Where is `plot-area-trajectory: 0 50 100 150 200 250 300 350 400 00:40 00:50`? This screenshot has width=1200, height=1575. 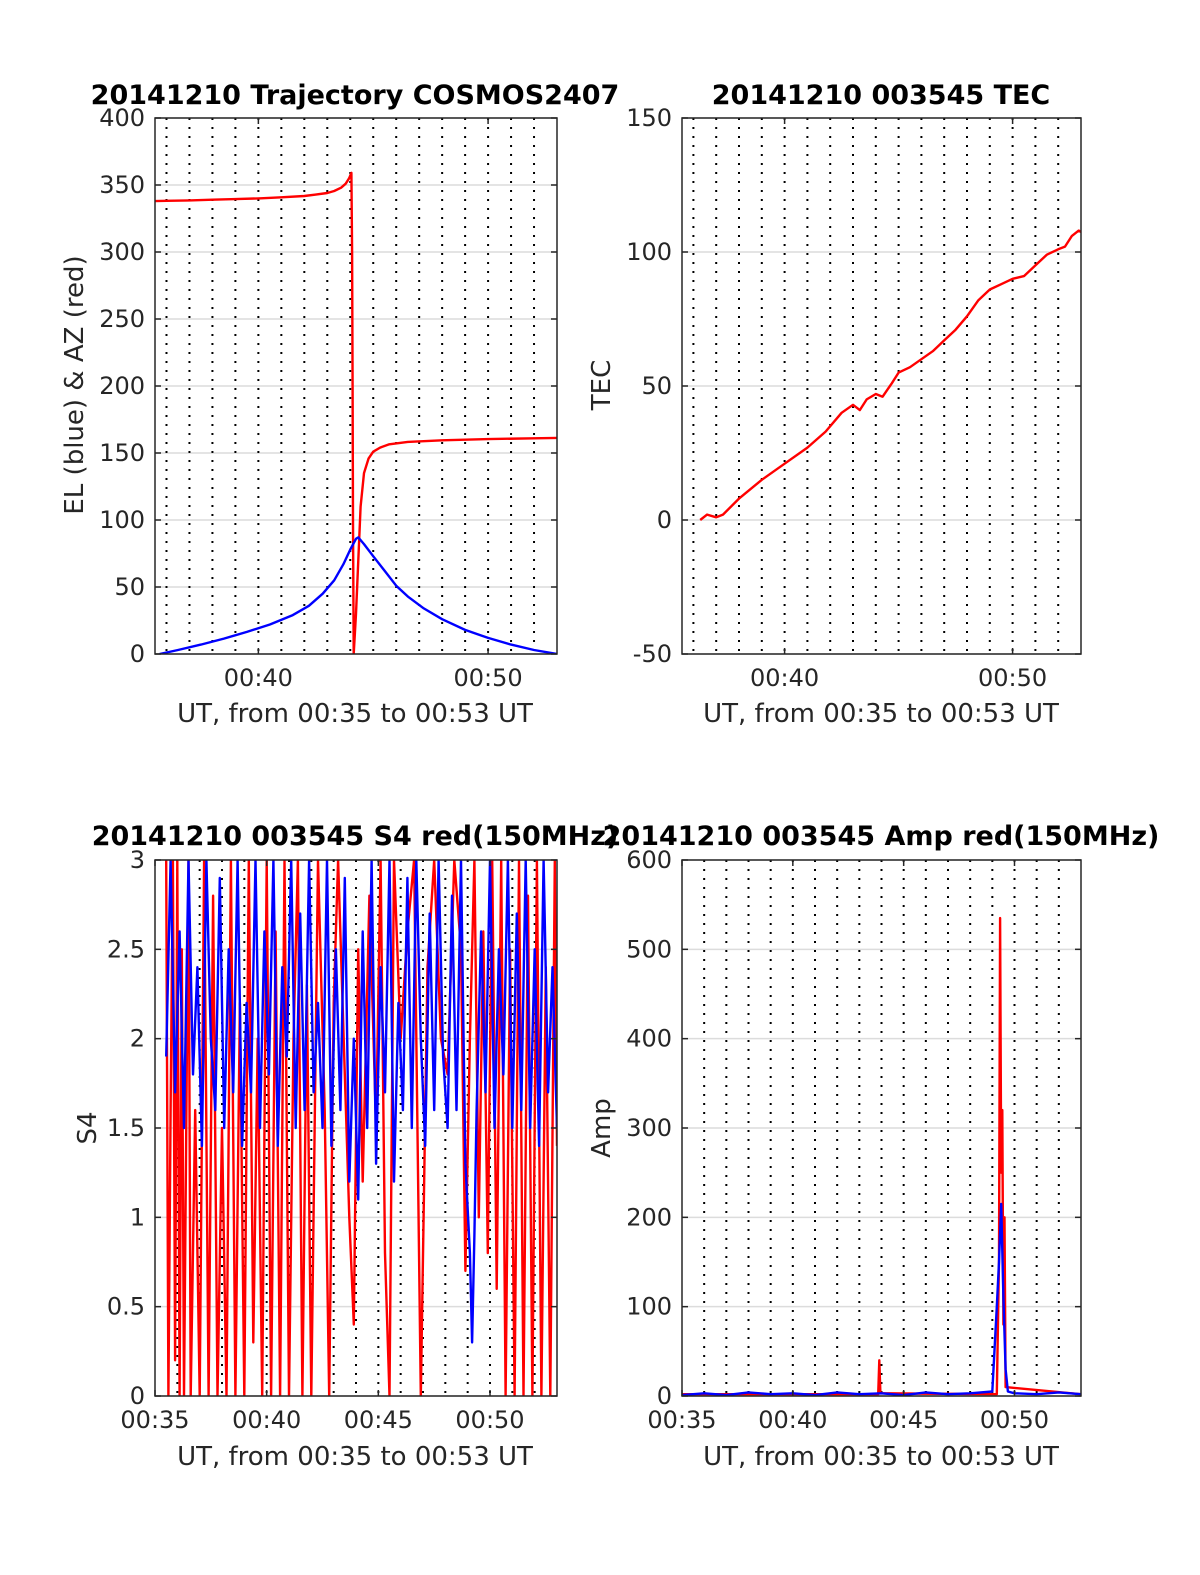
plot-area-trajectory: 0 50 100 150 200 250 300 350 400 00:40 00:50 is located at coordinates (328, 398).